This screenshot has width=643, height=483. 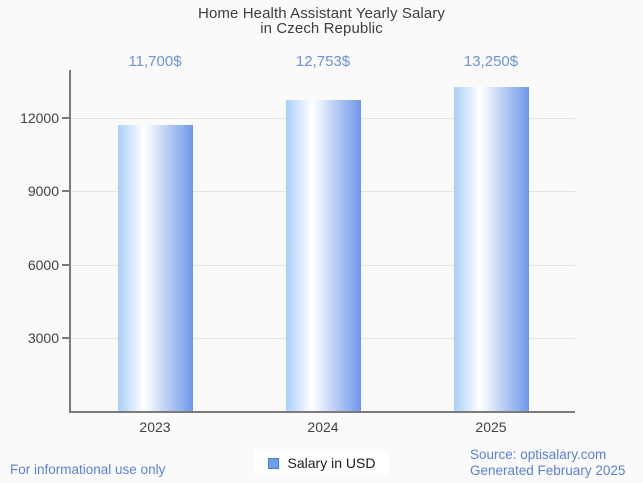 What do you see at coordinates (43, 191) in the screenshot?
I see `y-axis-tick-label: 9000` at bounding box center [43, 191].